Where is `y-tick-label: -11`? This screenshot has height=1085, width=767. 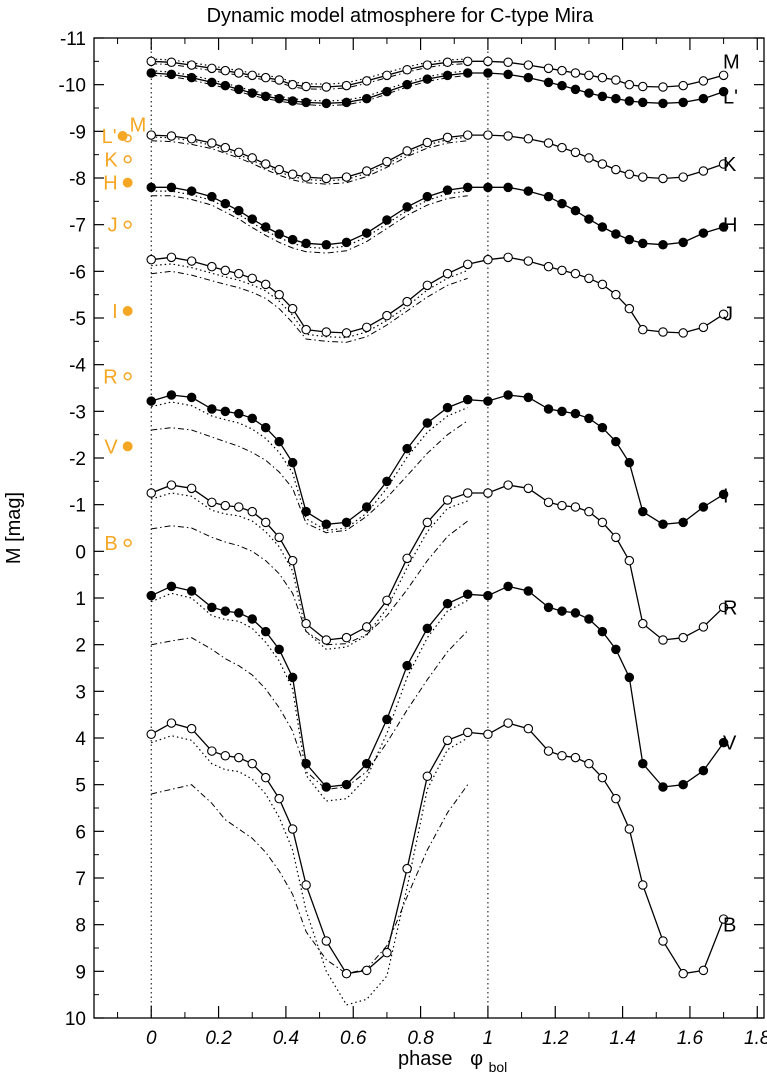 y-tick-label: -11 is located at coordinates (73, 39).